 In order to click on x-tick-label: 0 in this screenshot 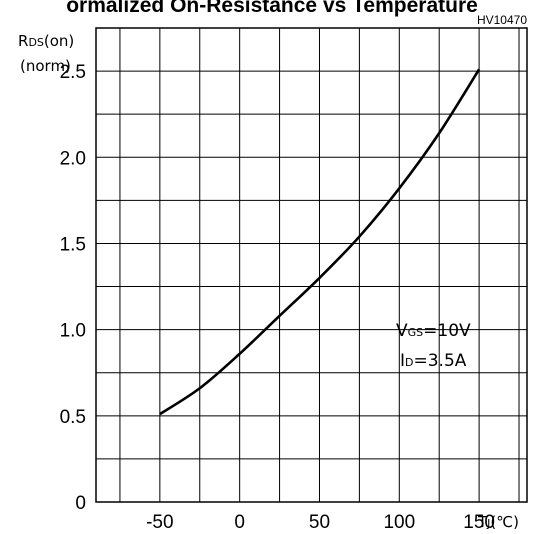, I will do `click(239, 522)`.